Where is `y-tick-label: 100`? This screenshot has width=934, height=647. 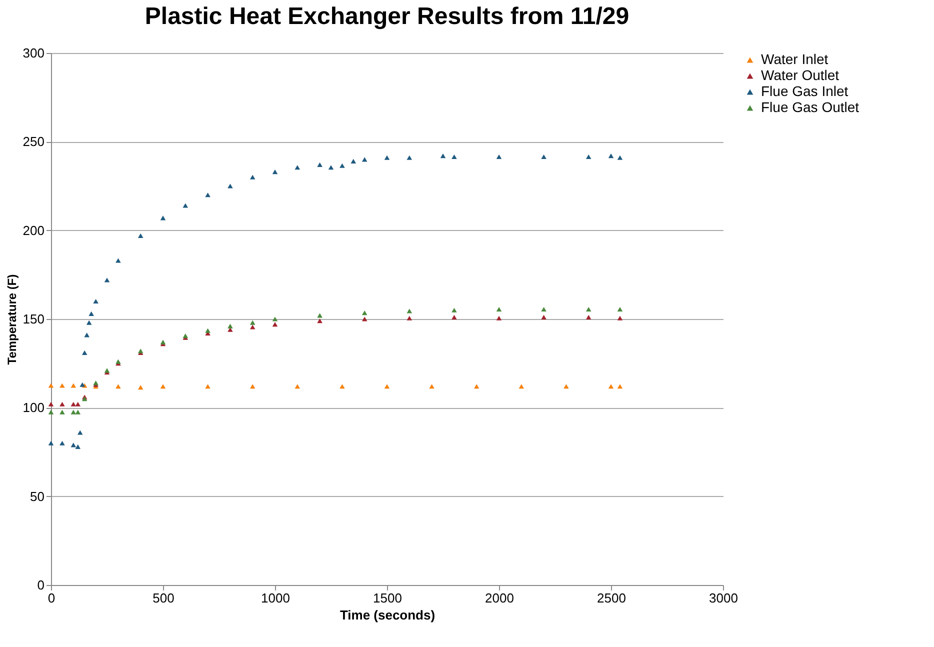 y-tick-label: 100 is located at coordinates (33, 408).